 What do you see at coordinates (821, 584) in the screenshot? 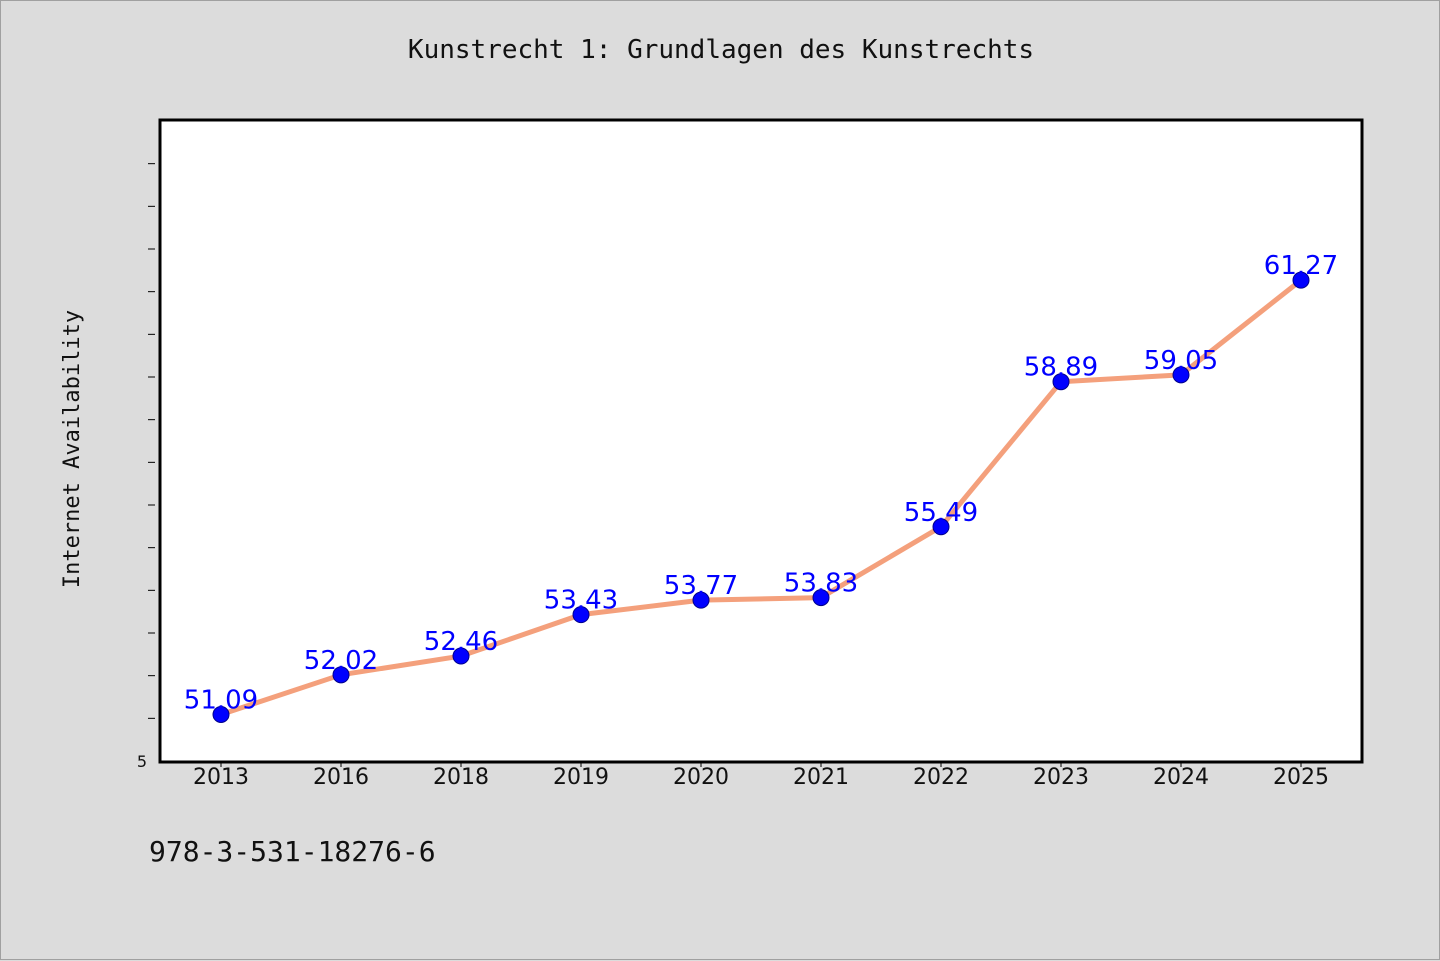
I see `data-label: 53.83` at bounding box center [821, 584].